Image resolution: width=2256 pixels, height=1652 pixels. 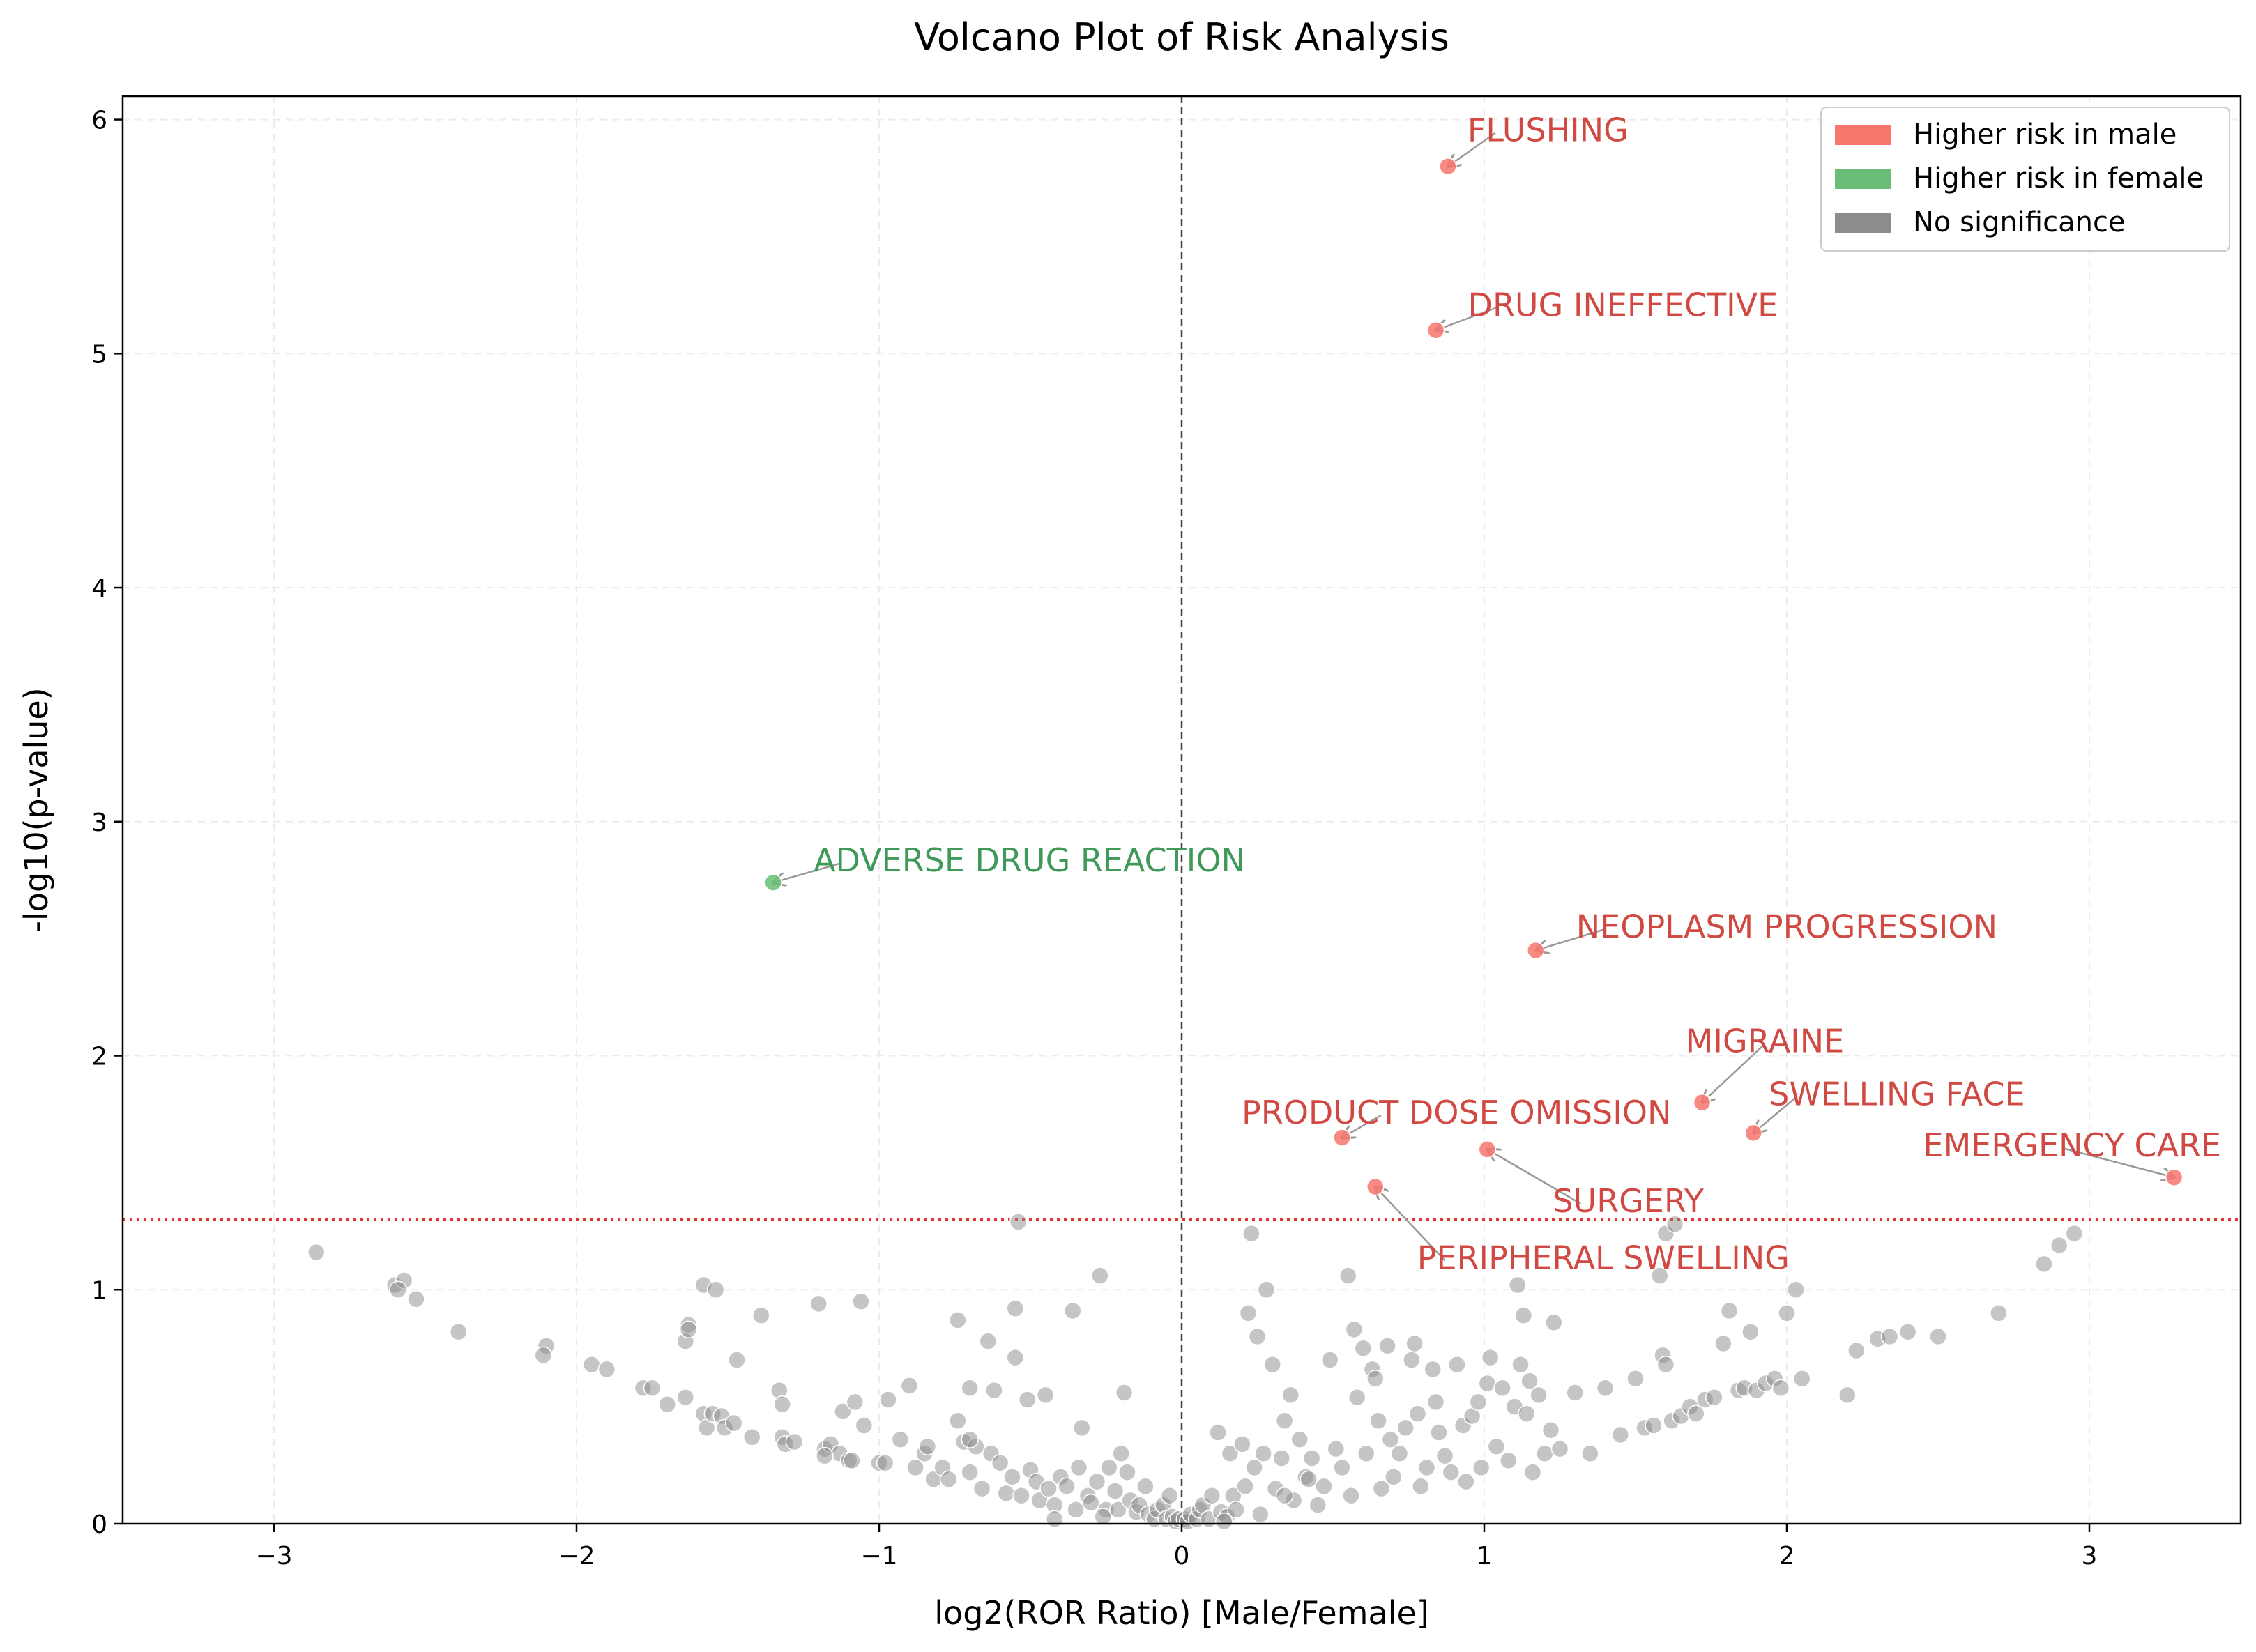 I want to click on y-axis-label: -log10(p-value), so click(x=36, y=809).